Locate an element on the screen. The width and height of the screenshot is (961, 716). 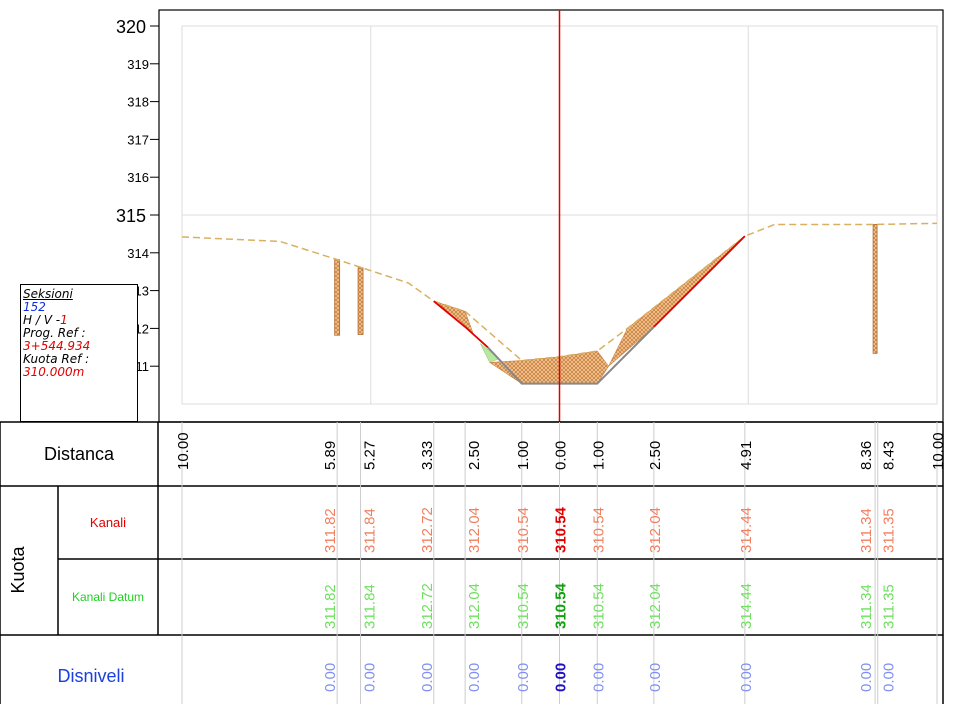
row-label-kuota: Kuota is located at coordinates (18, 570).